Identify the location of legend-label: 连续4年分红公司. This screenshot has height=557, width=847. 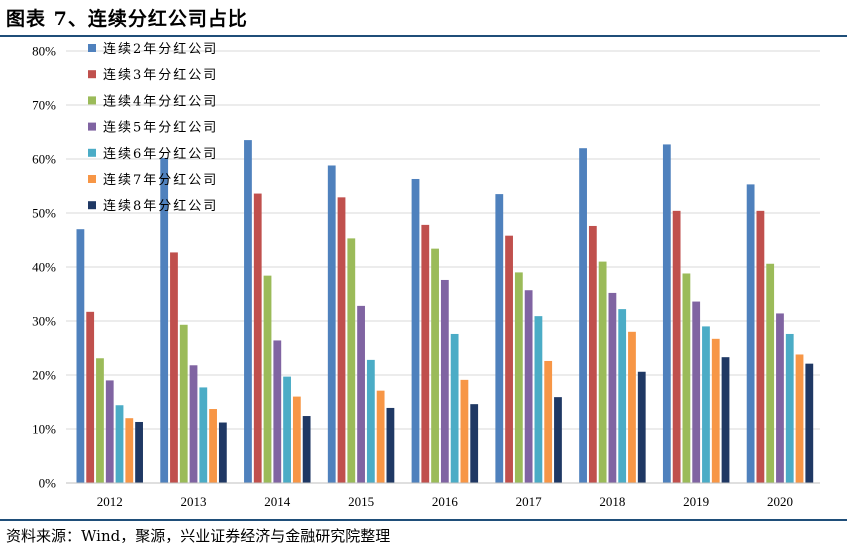
(160, 101).